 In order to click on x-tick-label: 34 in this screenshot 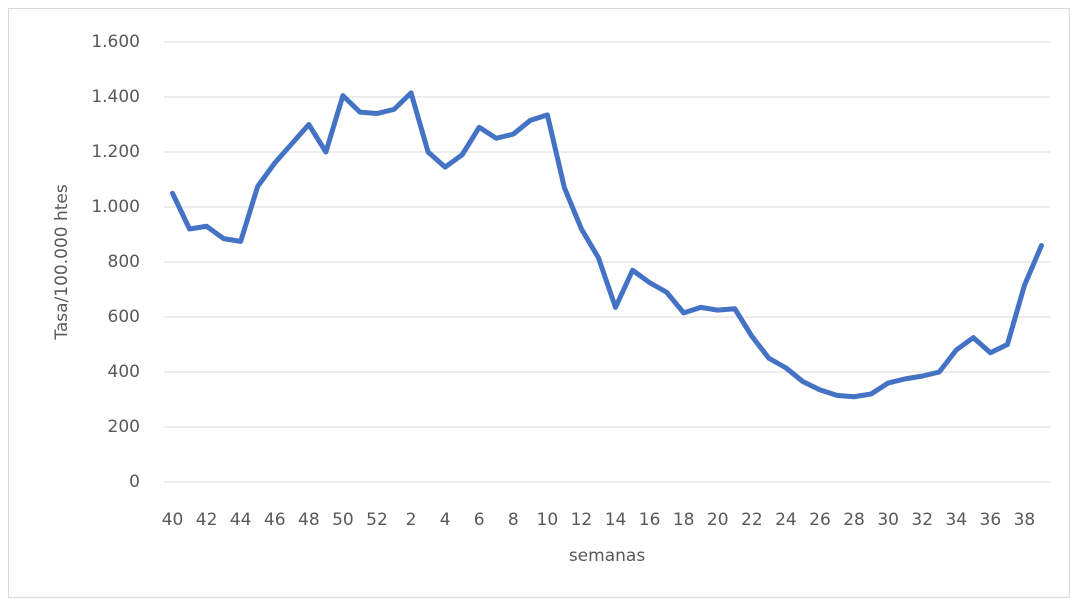, I will do `click(956, 520)`.